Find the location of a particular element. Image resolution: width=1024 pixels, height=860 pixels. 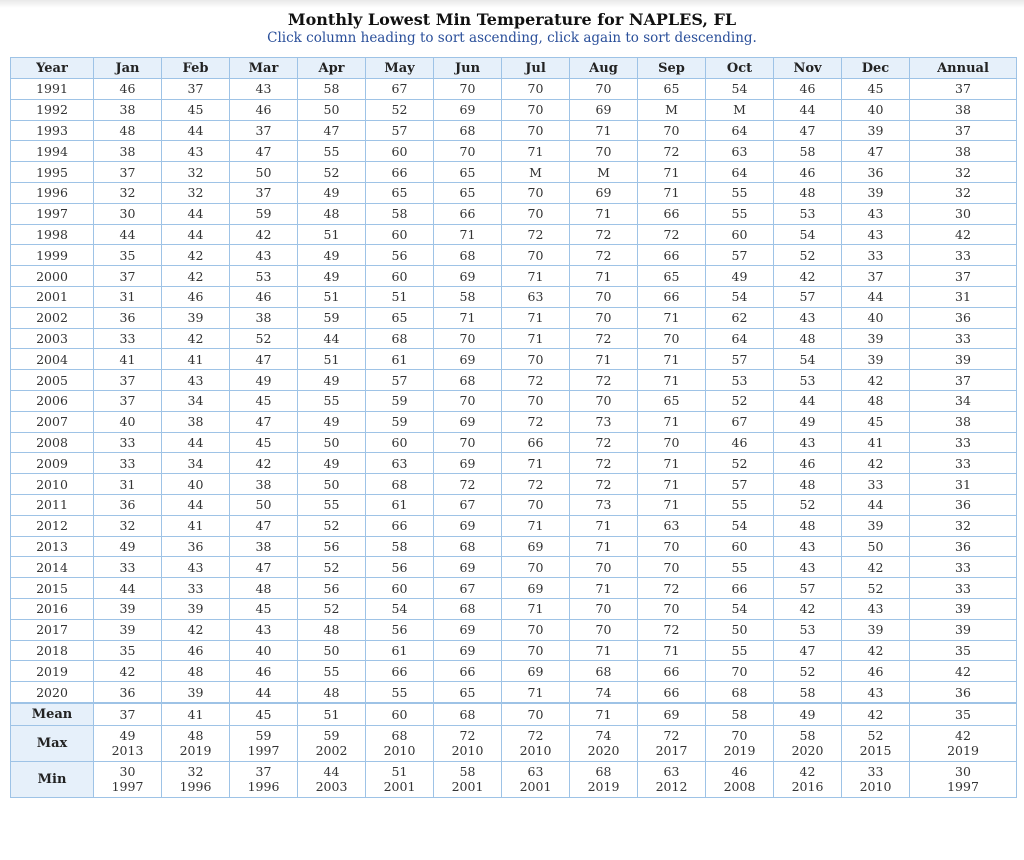

temp-cell-jun: 67 is located at coordinates (467, 504).